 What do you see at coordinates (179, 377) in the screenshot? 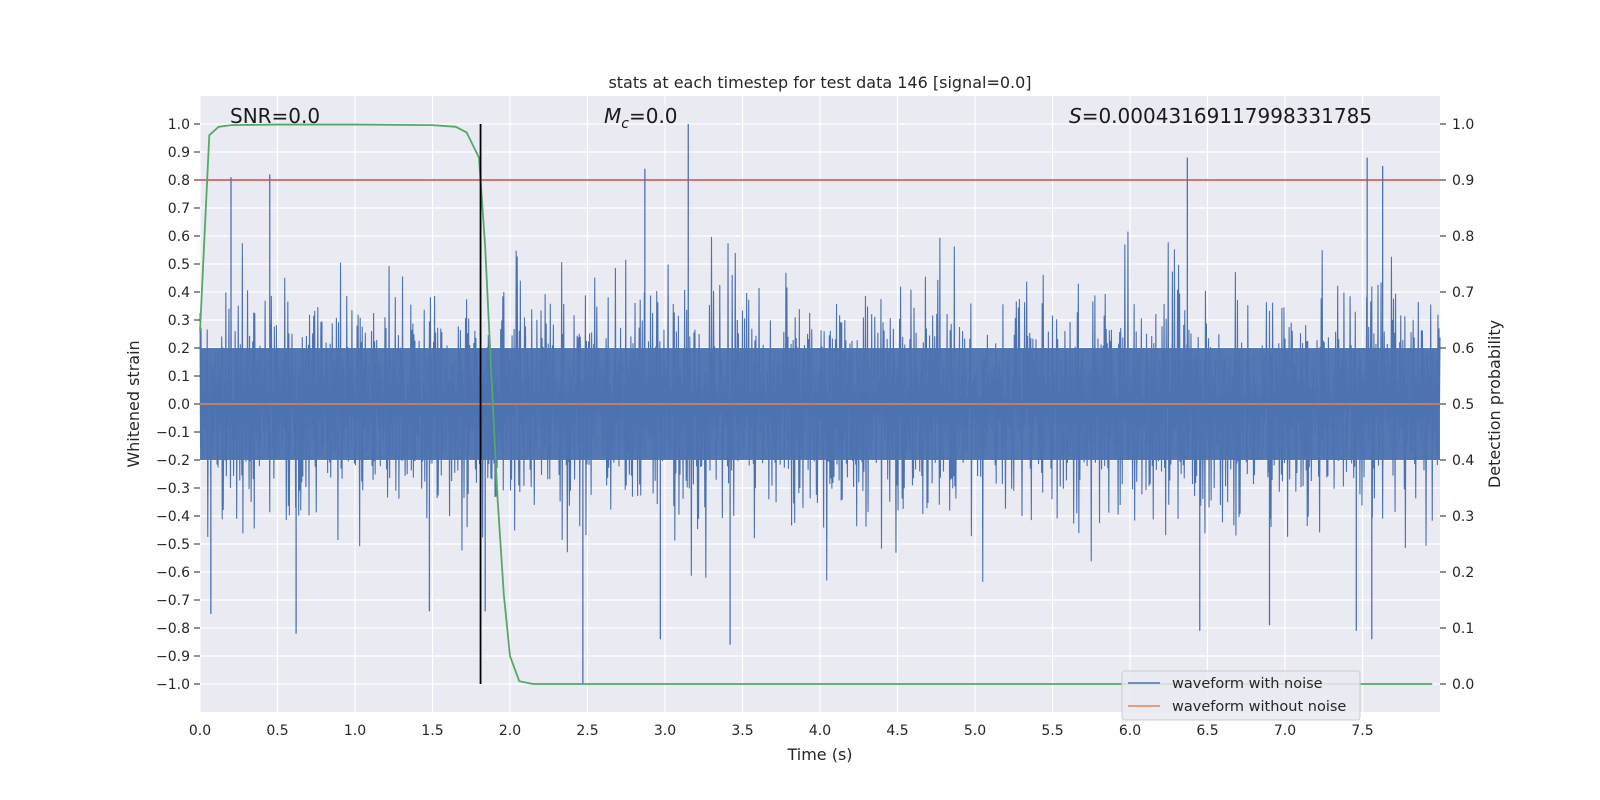
I see `y-left-tick-label: 0.1` at bounding box center [179, 377].